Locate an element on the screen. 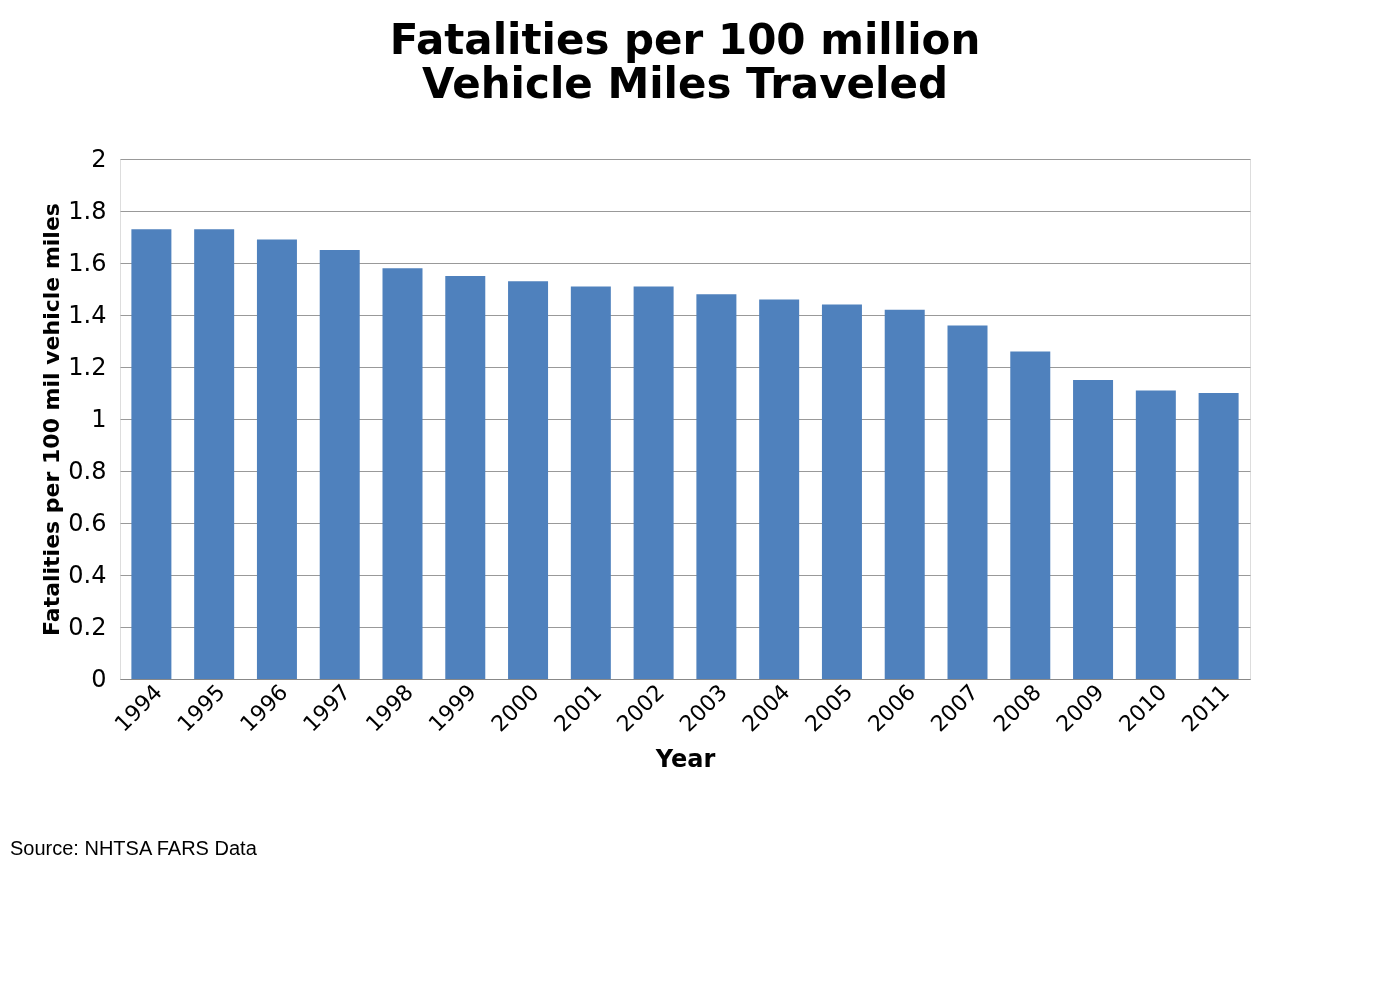 Image resolution: width=1382 pixels, height=1002 pixels. source-note: Source: NHTSA FARS Data is located at coordinates (134, 848).